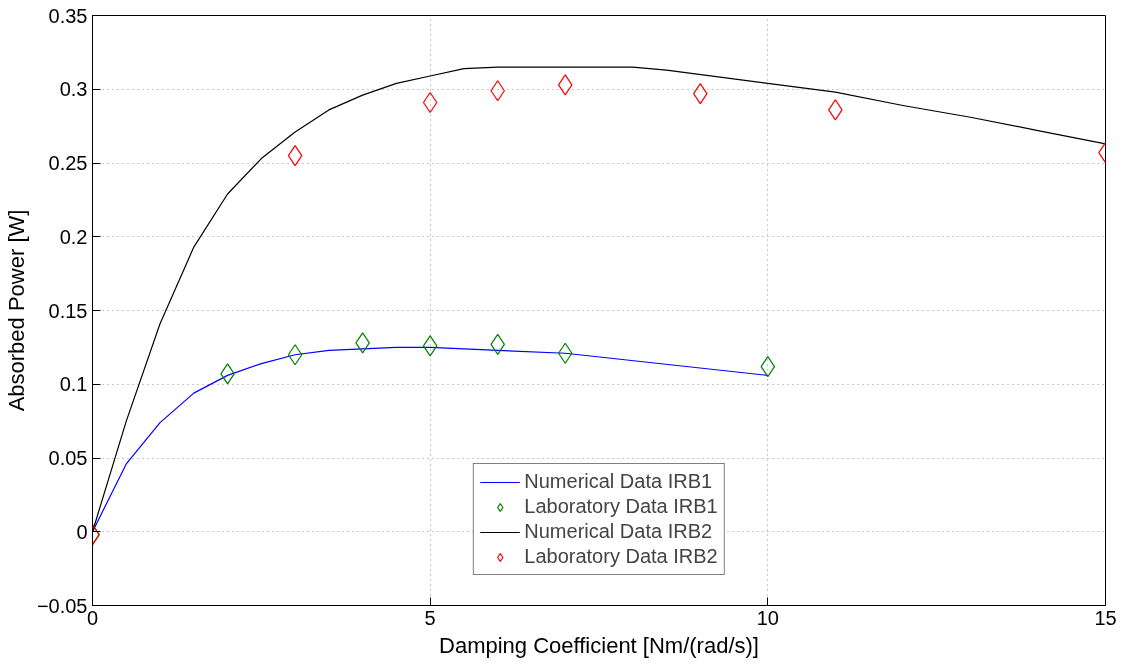 This screenshot has width=1131, height=664. What do you see at coordinates (73, 384) in the screenshot?
I see `y-tick-label: 0.1` at bounding box center [73, 384].